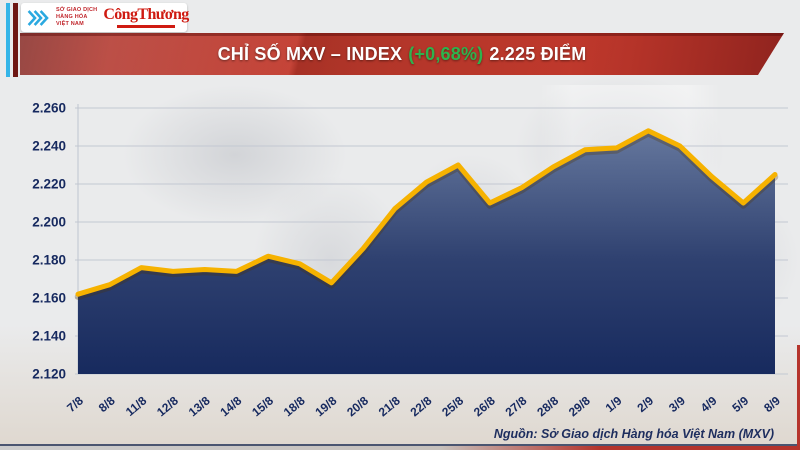 This screenshot has width=800, height=450. What do you see at coordinates (547, 406) in the screenshot?
I see `x-tick-label: 28/8` at bounding box center [547, 406].